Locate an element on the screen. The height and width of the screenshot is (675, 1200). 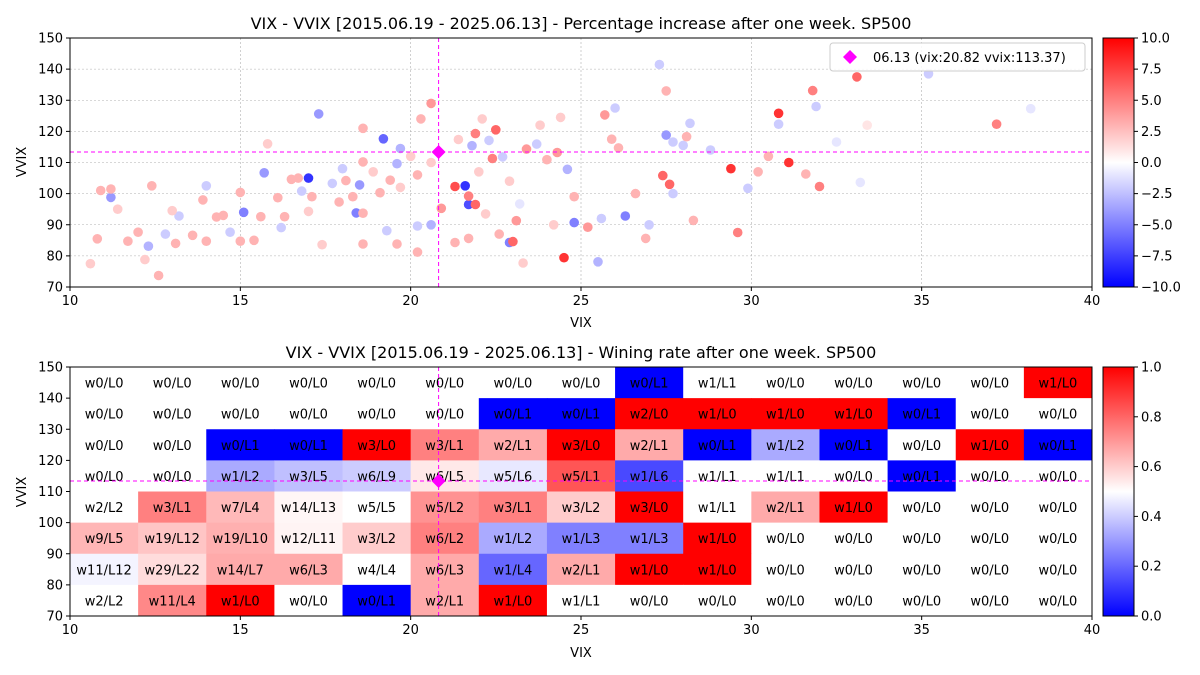
colorbar-tick-label: 0.0 is located at coordinates (1151, 163).